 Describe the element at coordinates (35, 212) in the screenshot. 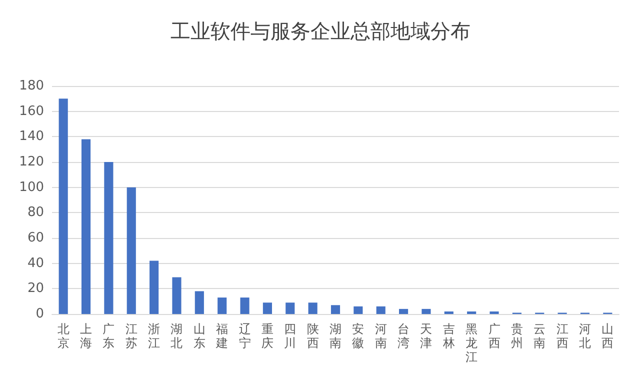

I see `y-tick-label: 80` at that location.